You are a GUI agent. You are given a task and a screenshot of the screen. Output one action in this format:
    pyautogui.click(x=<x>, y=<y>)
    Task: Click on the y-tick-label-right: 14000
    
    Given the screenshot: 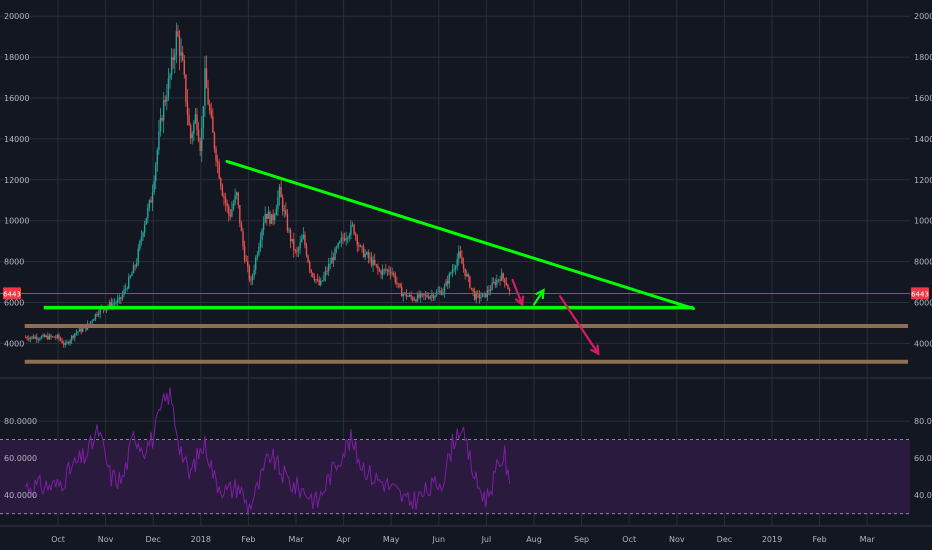 What is the action you would take?
    pyautogui.click(x=923, y=139)
    